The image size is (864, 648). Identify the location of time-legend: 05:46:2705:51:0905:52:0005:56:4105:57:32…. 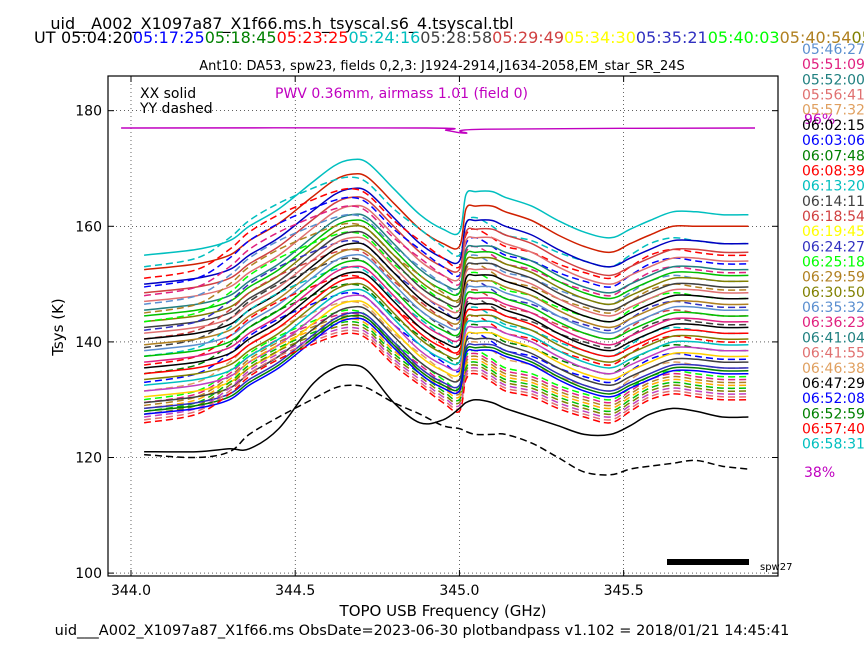
(833, 247).